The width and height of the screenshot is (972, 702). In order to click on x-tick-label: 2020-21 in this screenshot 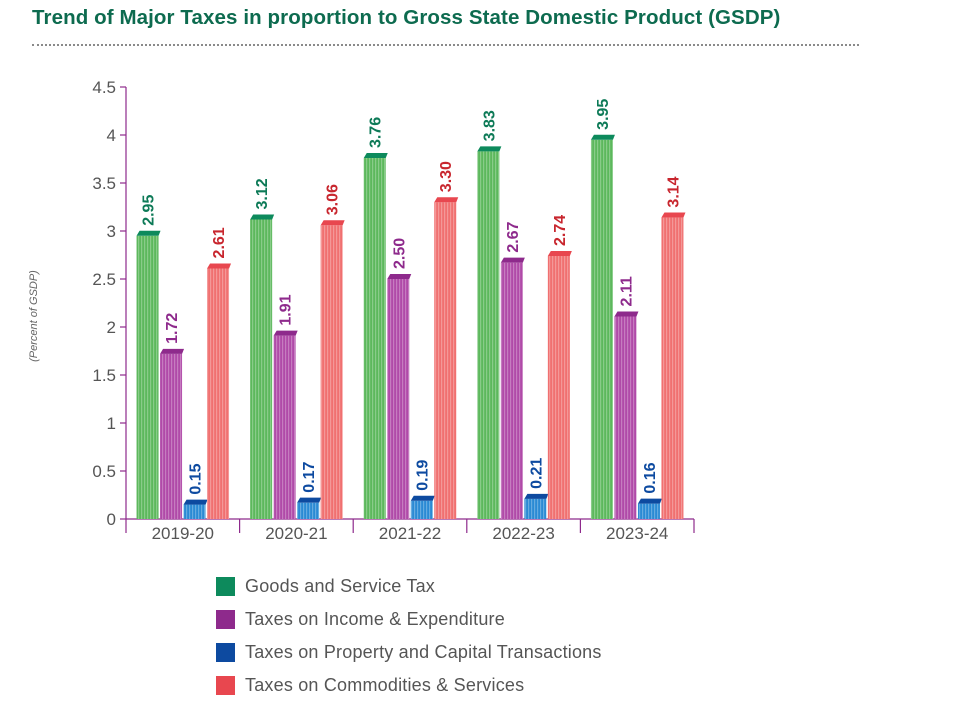, I will do `click(296, 533)`.